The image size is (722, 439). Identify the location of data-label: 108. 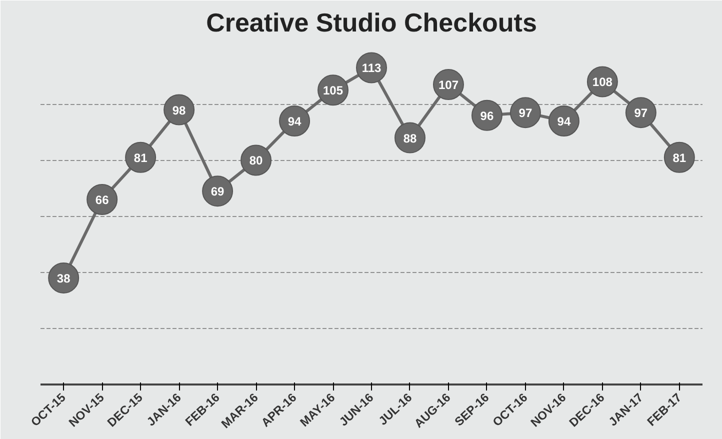
(602, 82).